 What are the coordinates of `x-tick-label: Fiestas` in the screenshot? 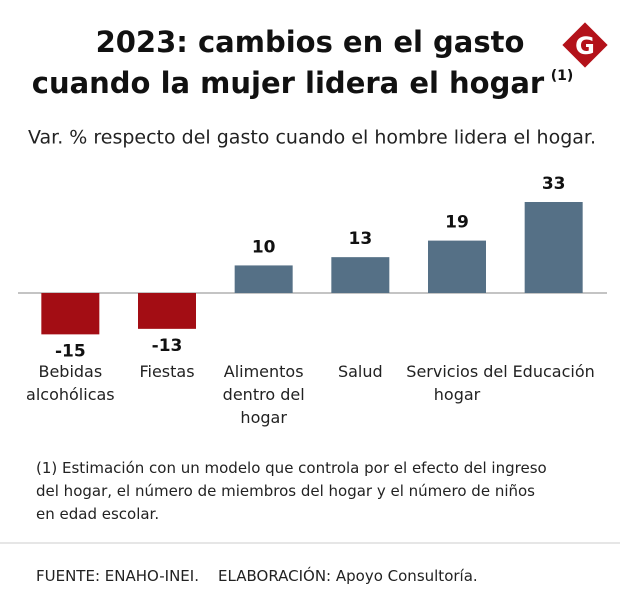 It's located at (167, 371).